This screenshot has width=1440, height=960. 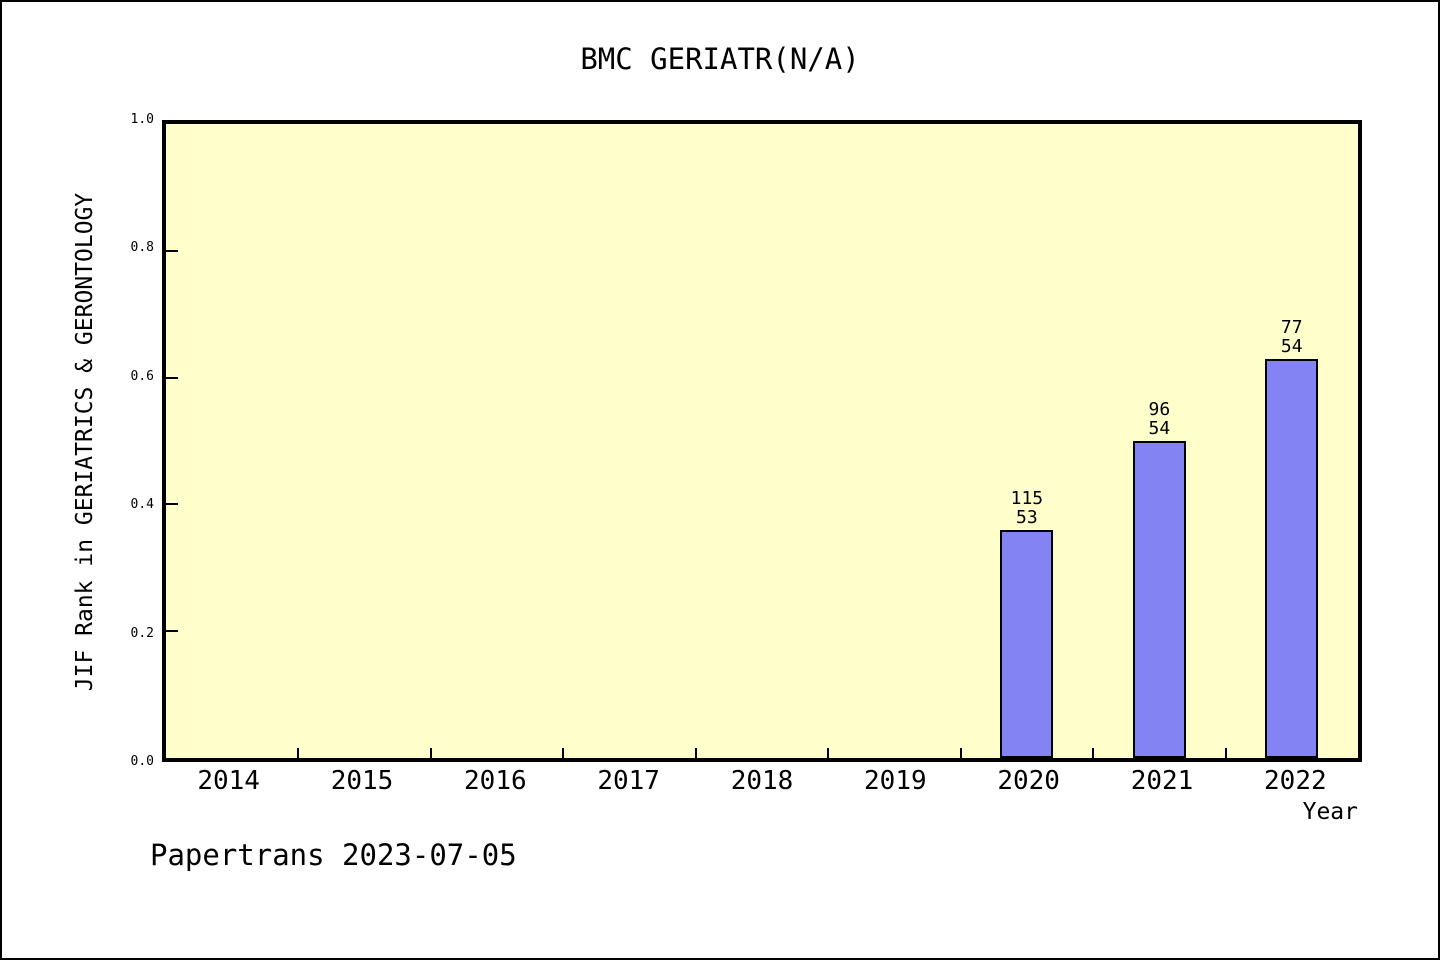 I want to click on bar-value-label-2022: 77 54, so click(x=1292, y=337).